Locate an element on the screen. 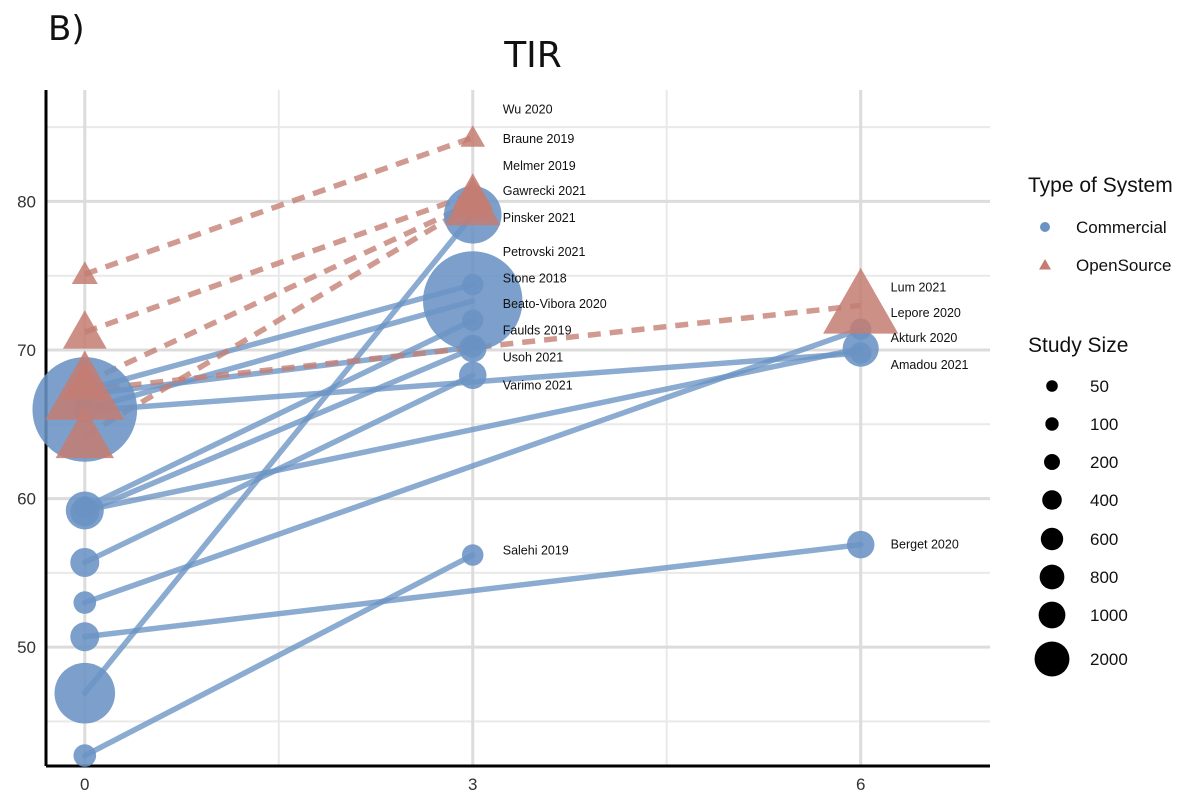 The height and width of the screenshot is (798, 1200). legend-type-label: Commercial is located at coordinates (1121, 227).